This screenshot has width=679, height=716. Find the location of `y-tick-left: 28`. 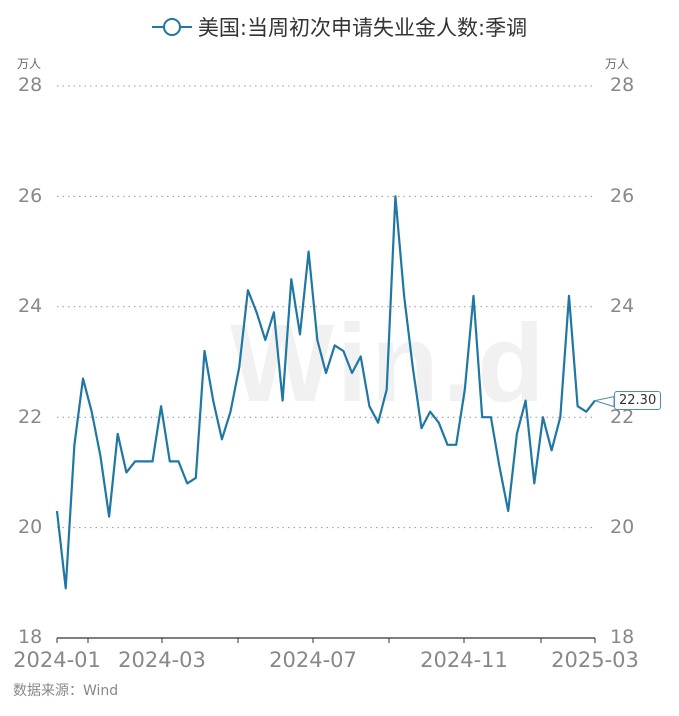

y-tick-left: 28 is located at coordinates (30, 85).